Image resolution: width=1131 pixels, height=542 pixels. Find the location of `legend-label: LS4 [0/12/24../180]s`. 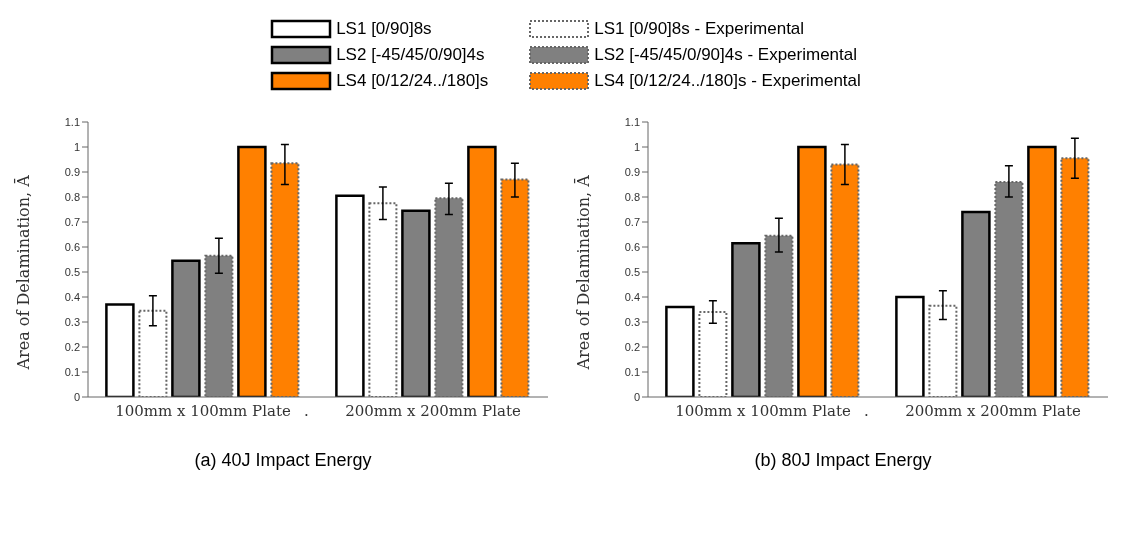

legend-label: LS4 [0/12/24../180]s is located at coordinates (412, 81).